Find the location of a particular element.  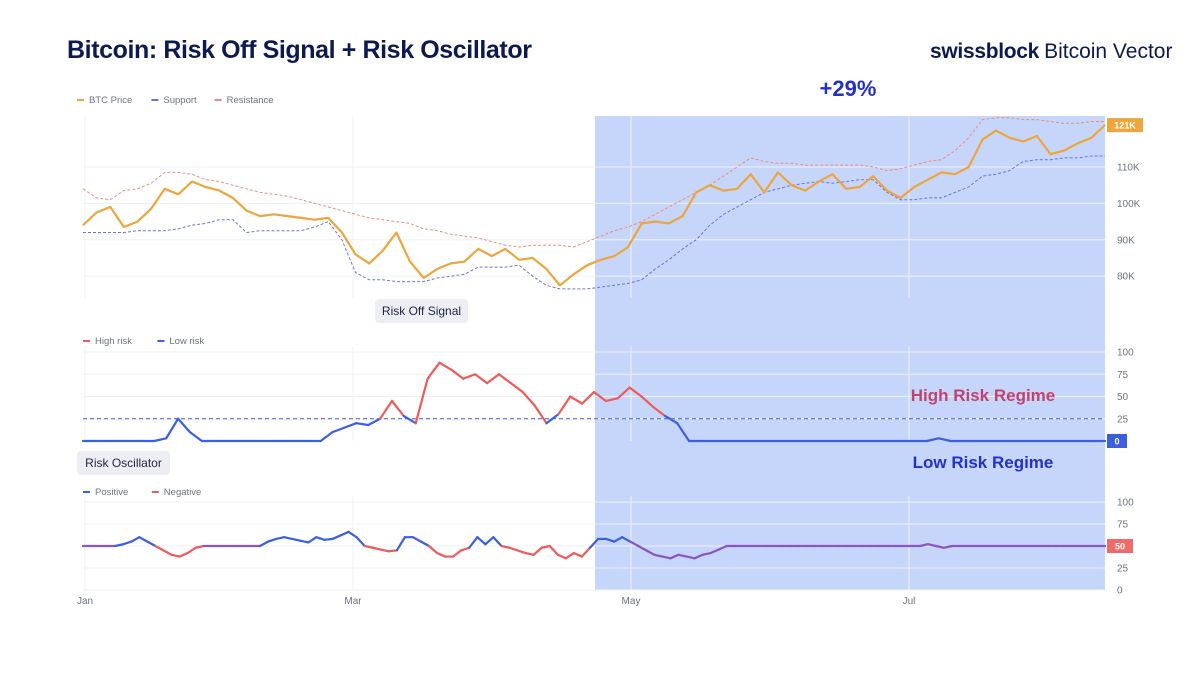

risk-last-badge-bg is located at coordinates (1117, 441).